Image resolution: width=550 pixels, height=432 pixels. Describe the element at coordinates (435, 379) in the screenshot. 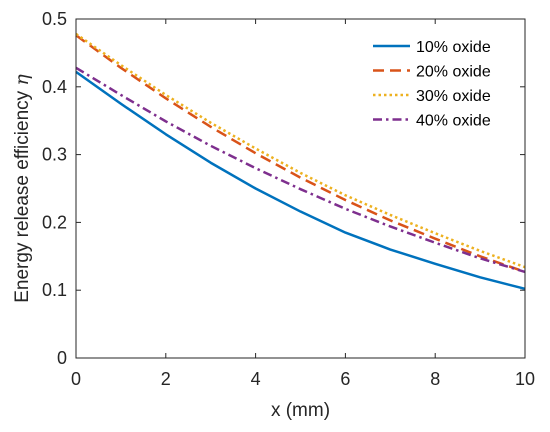

I see `x-tick-label: 8` at that location.